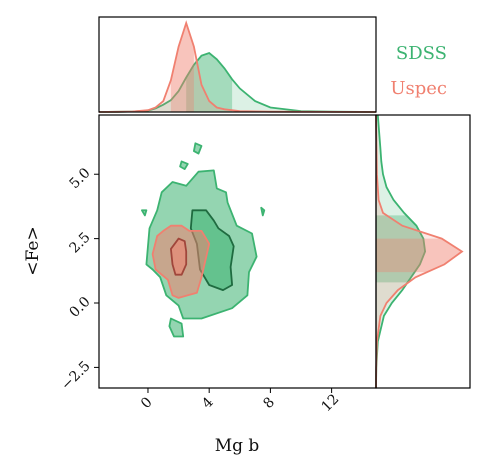 This screenshot has height=475, width=490. I want to click on legend: SDSS Uspec, so click(418, 71).